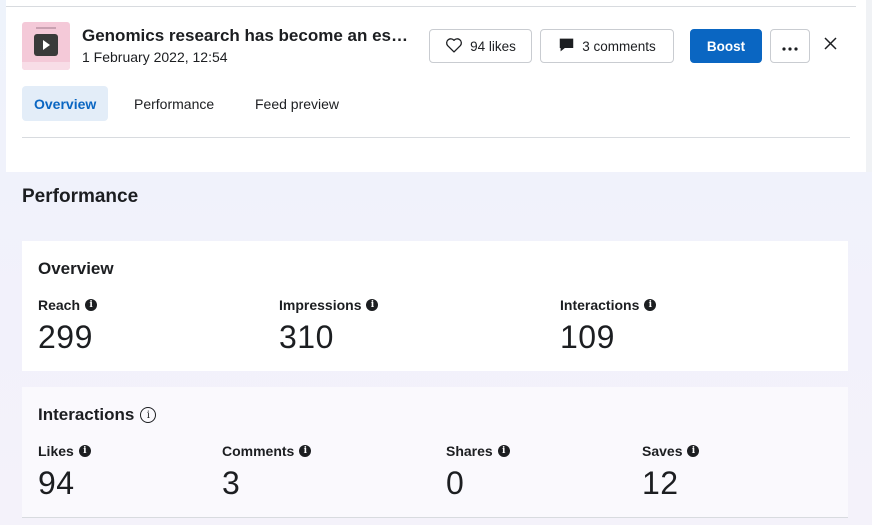 Image resolution: width=872 pixels, height=525 pixels. Describe the element at coordinates (258, 451) in the screenshot. I see `metric-label: Comments` at that location.